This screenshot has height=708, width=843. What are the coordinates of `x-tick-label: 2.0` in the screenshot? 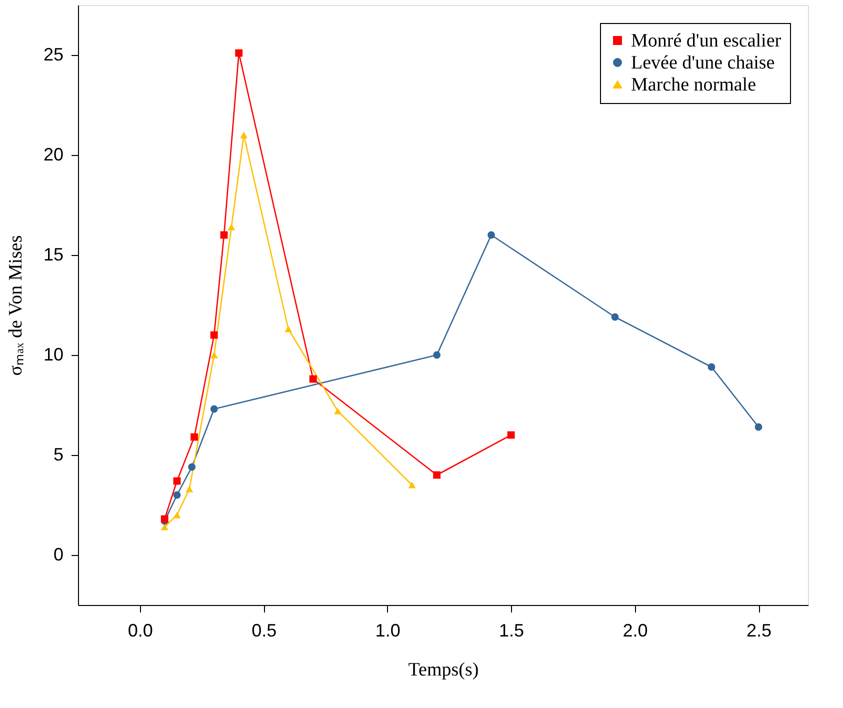 It's located at (635, 630).